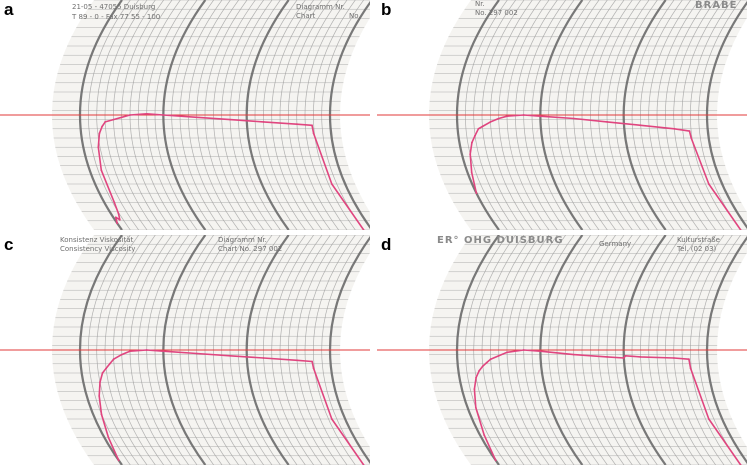 The height and width of the screenshot is (465, 747). I want to click on chart-header-text: Tel. (02 03), so click(697, 249).